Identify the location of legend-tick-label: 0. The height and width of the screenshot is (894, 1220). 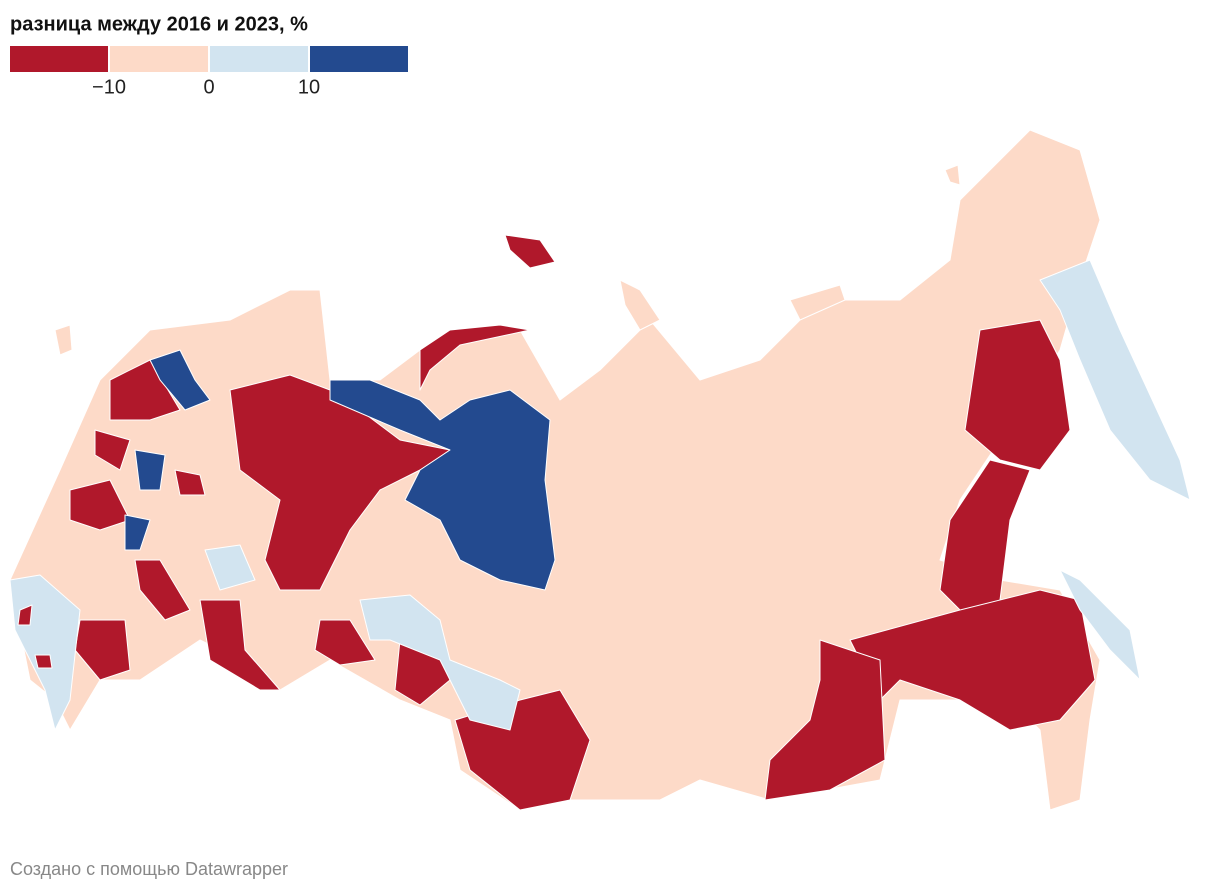
(208, 87).